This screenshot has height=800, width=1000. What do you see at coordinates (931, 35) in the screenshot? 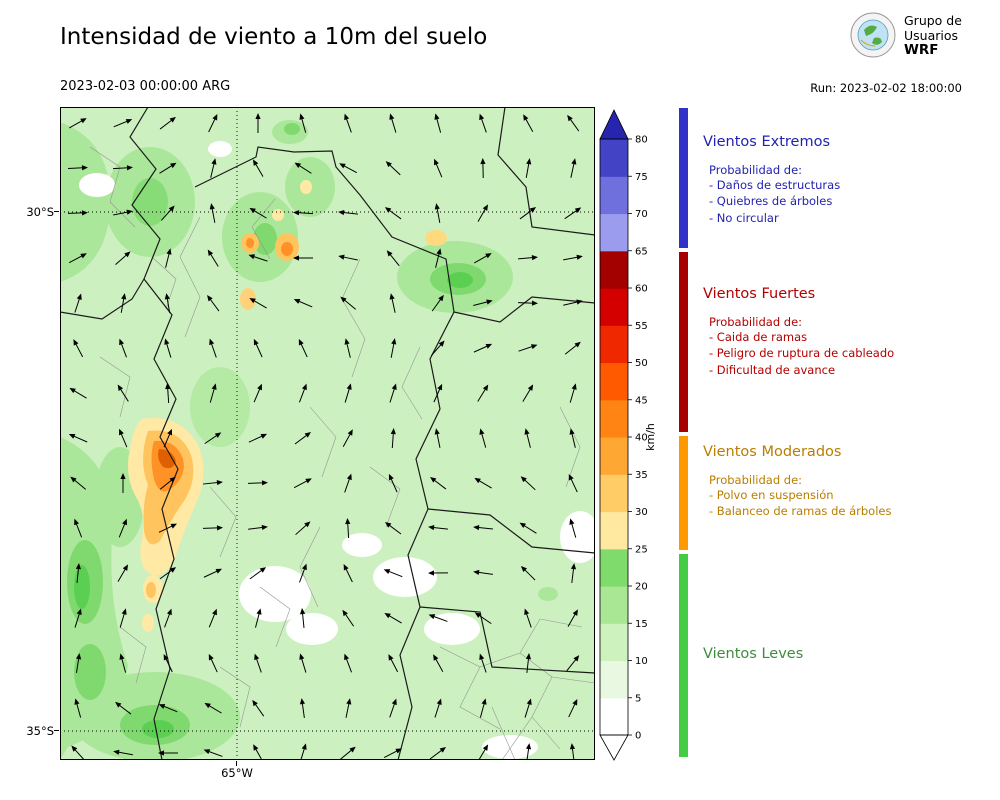
I see `logo-line2: Usuarios` at bounding box center [931, 35].